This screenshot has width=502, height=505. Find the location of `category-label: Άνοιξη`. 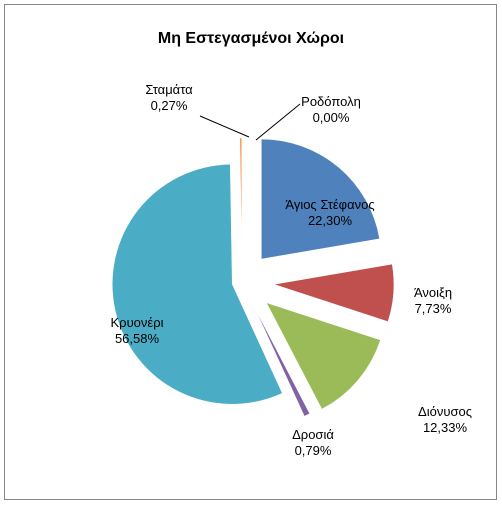

category-label: Άνοιξη is located at coordinates (433, 292).